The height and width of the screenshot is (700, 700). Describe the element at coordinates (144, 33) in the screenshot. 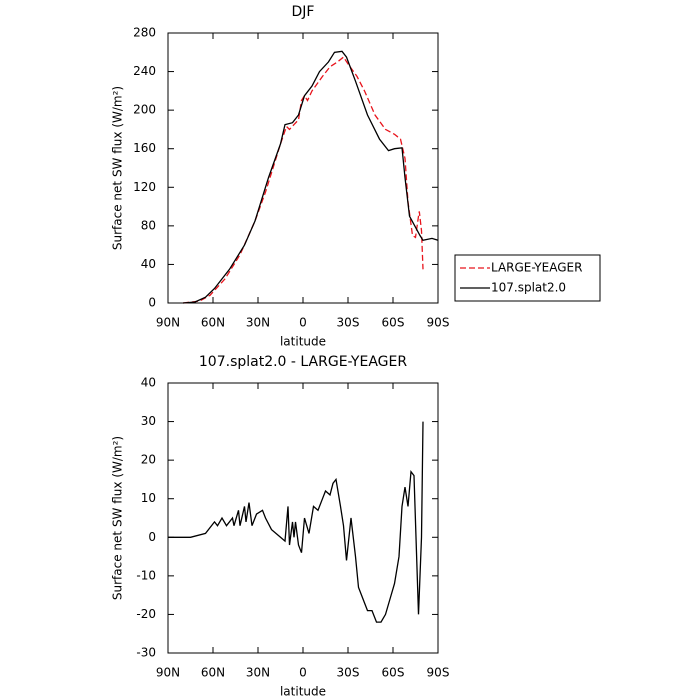

I see `y-tick-label: 280` at that location.